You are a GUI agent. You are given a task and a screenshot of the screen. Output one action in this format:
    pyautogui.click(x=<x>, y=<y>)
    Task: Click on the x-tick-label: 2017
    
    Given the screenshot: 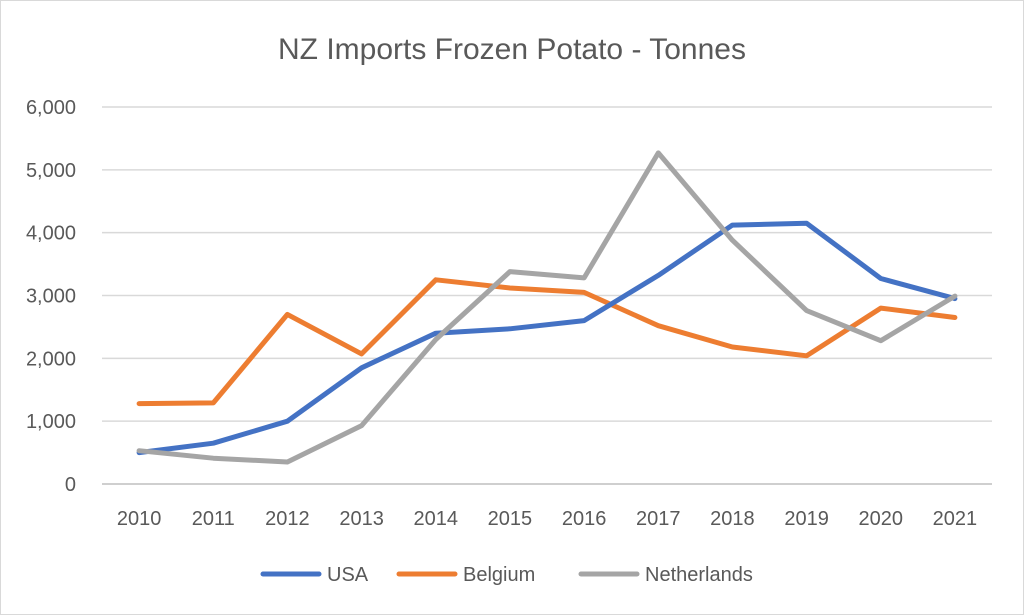 What is the action you would take?
    pyautogui.click(x=658, y=519)
    